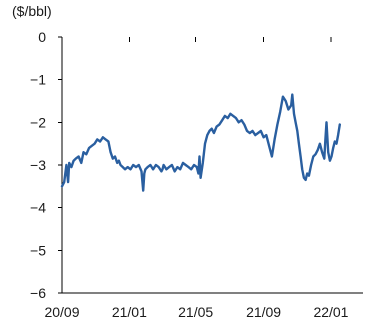 The image size is (380, 329). What do you see at coordinates (38, 80) in the screenshot?
I see `y-tick-label: −1` at bounding box center [38, 80].